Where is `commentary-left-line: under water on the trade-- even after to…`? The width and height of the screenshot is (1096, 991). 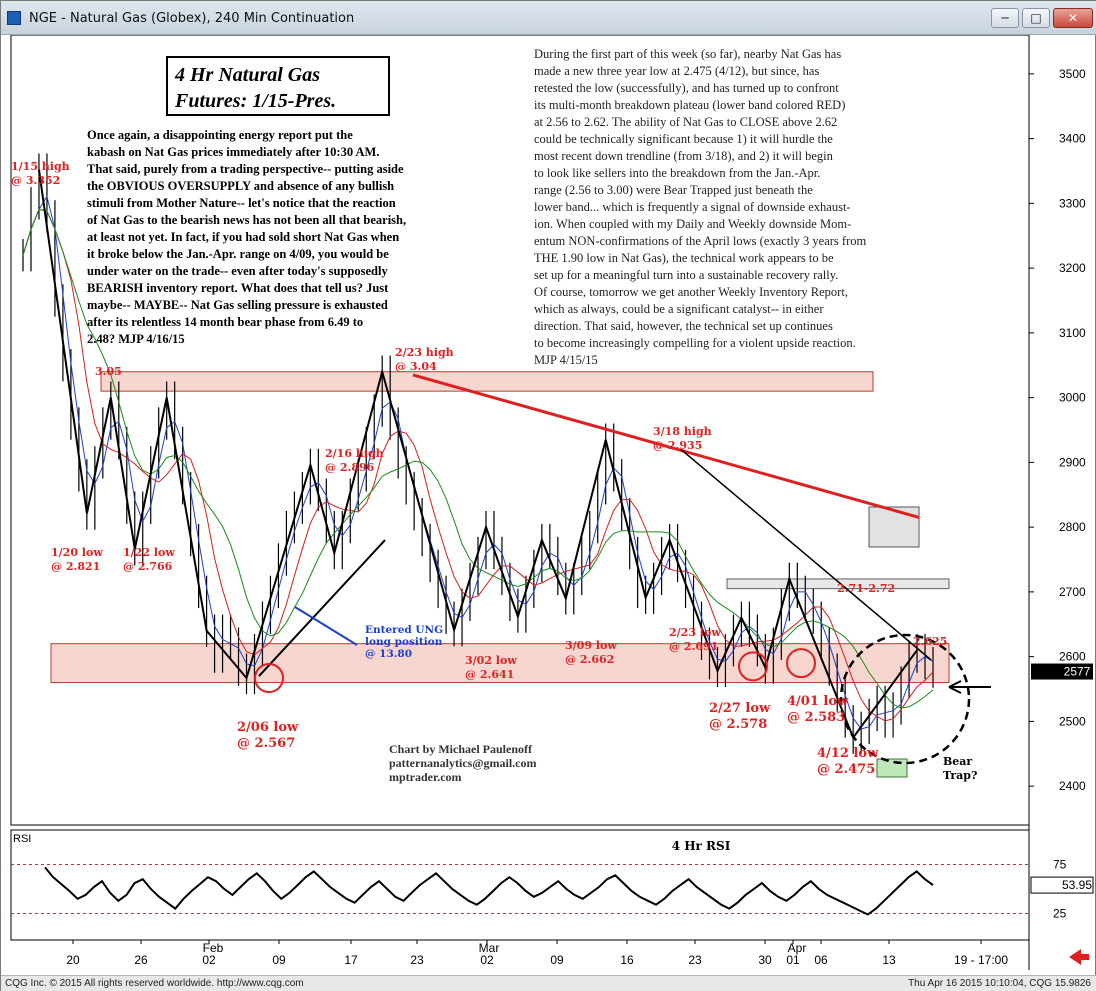 commentary-left-line: under water on the trade-- even after to… is located at coordinates (237, 271).